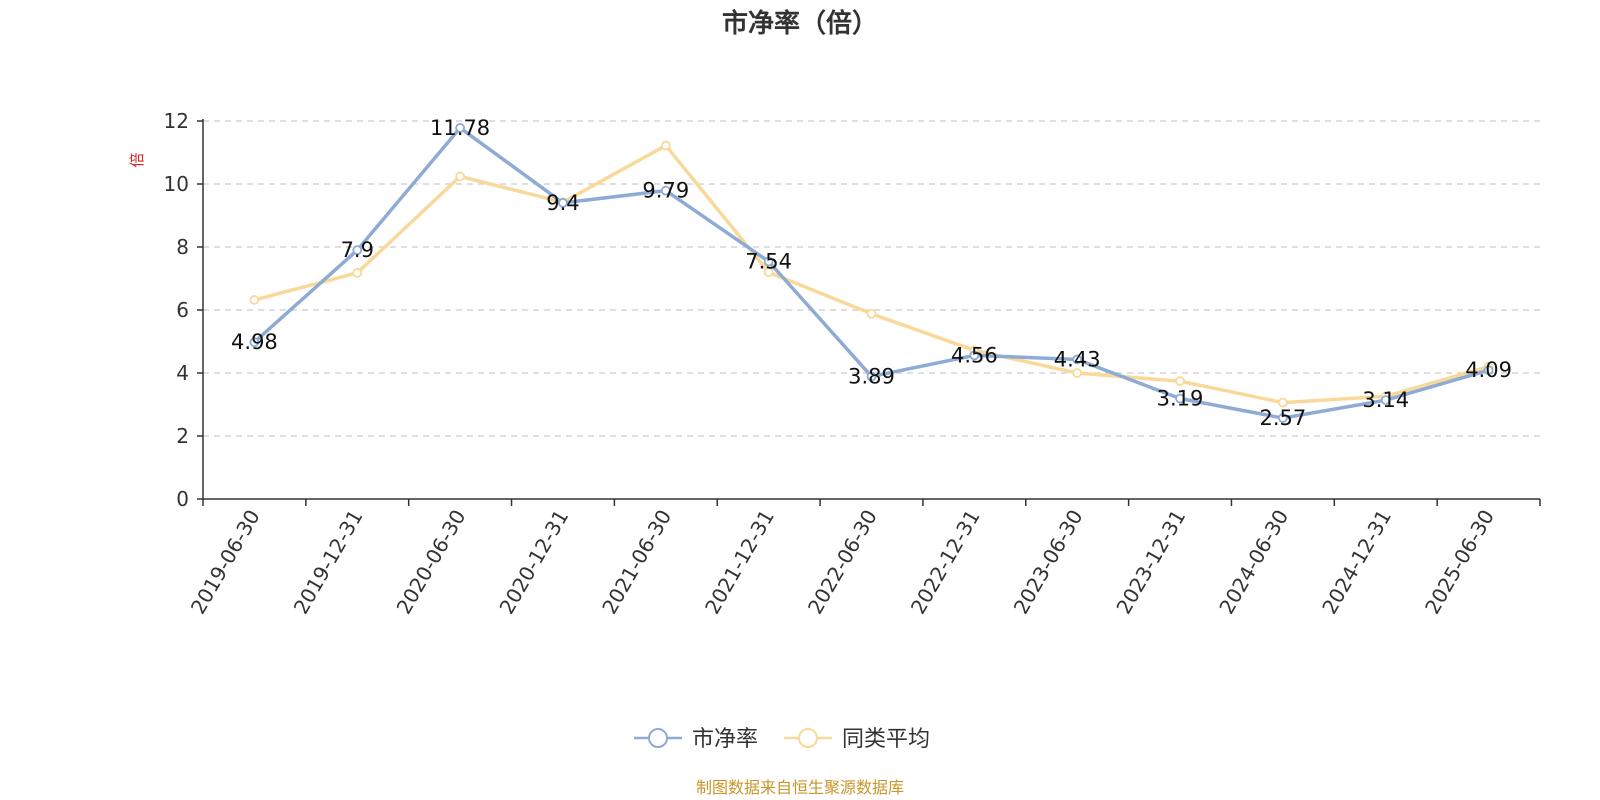 This screenshot has width=1600, height=800. I want to click on data-label: 3.14, so click(1385, 400).